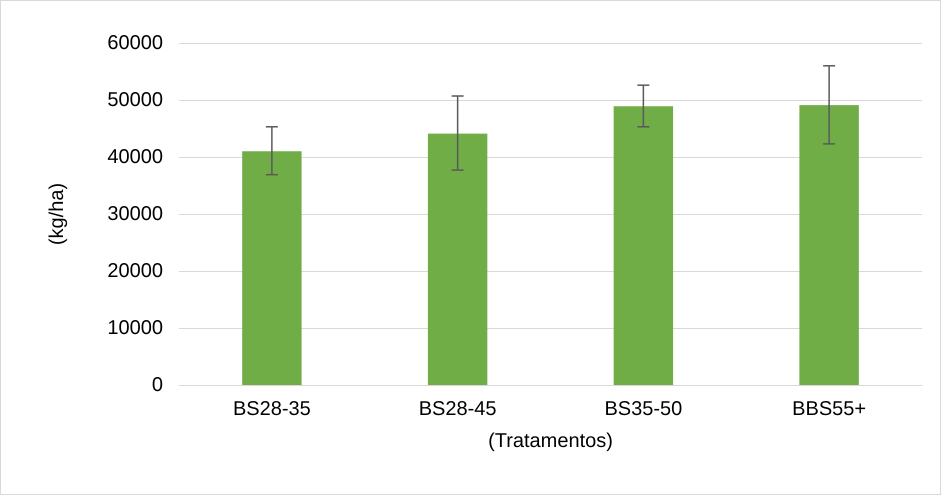  Describe the element at coordinates (550, 441) in the screenshot. I see `x-axis-title: (Tratamentos)` at that location.